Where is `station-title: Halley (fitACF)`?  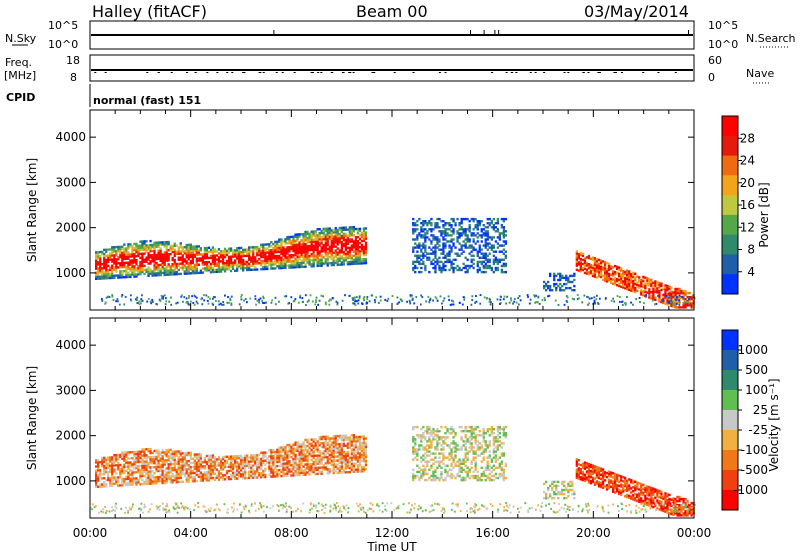 station-title: Halley (fitACF) is located at coordinates (149, 11).